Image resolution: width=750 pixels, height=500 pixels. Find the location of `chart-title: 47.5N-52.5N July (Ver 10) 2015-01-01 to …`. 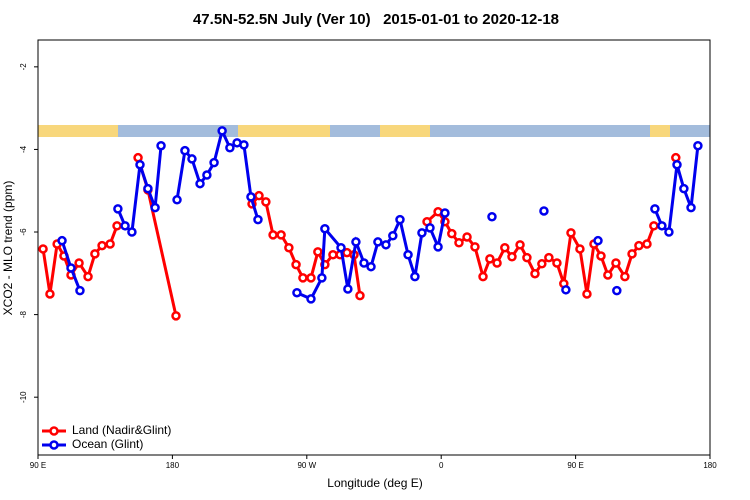

chart-title: 47.5N-52.5N July (Ver 10) 2015-01-01 to … is located at coordinates (376, 19).